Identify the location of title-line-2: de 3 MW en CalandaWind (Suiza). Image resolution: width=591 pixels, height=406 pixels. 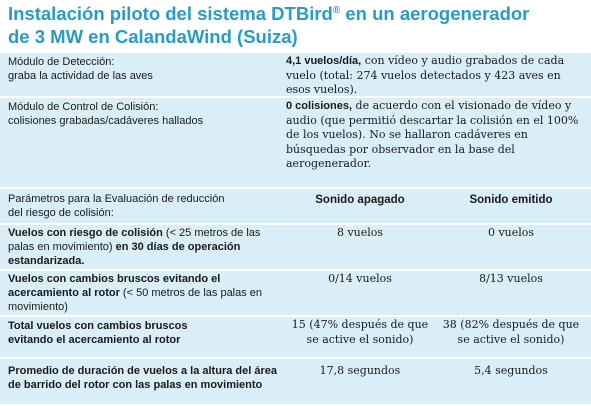
(153, 36).